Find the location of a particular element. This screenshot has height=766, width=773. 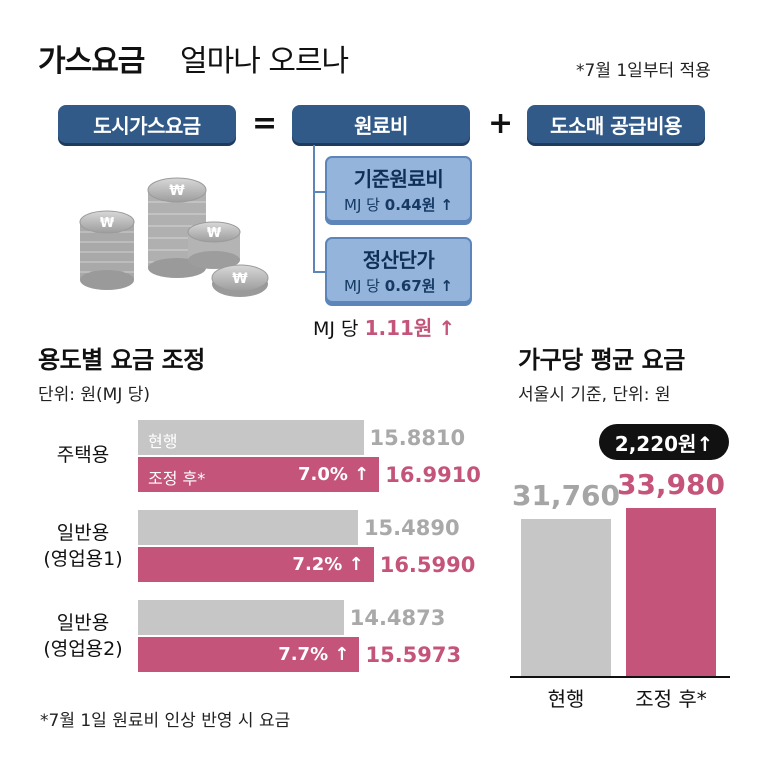

percent-change: 7.7% ↑ is located at coordinates (314, 654).